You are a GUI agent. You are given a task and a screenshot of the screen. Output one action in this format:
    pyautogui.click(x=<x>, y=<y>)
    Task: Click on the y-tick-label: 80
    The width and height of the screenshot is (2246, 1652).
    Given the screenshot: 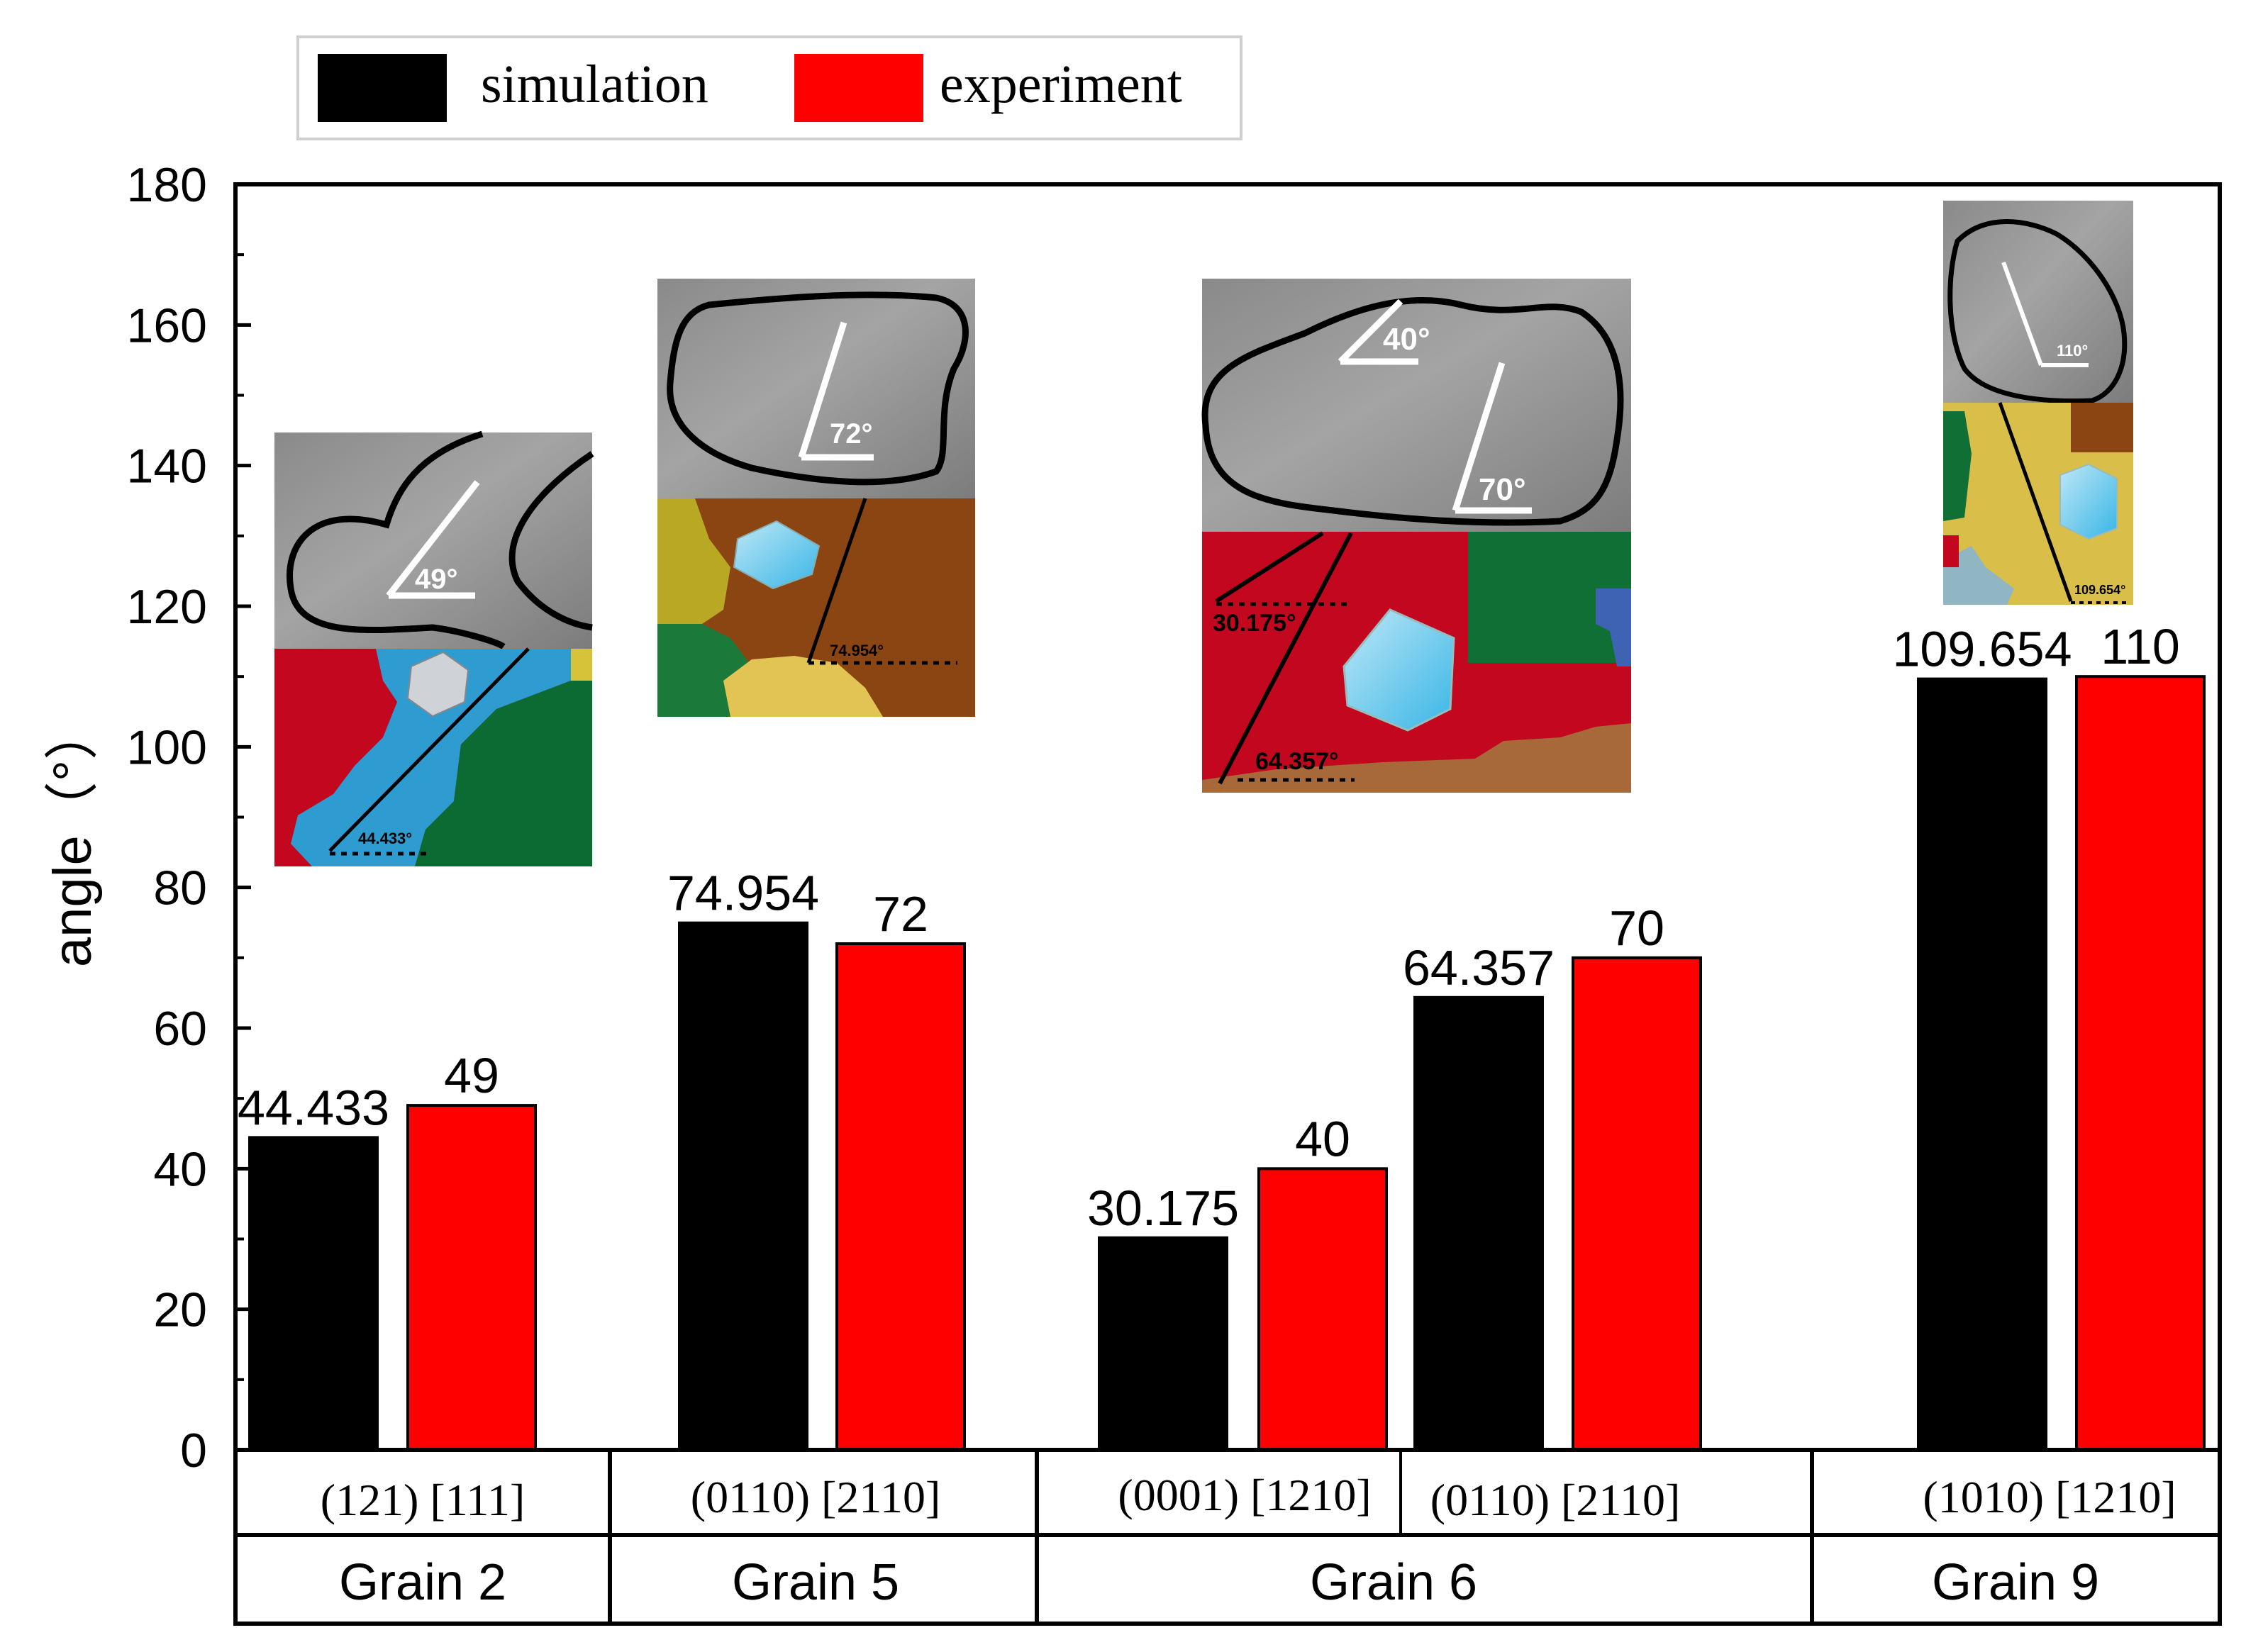 What is the action you would take?
    pyautogui.click(x=180, y=888)
    